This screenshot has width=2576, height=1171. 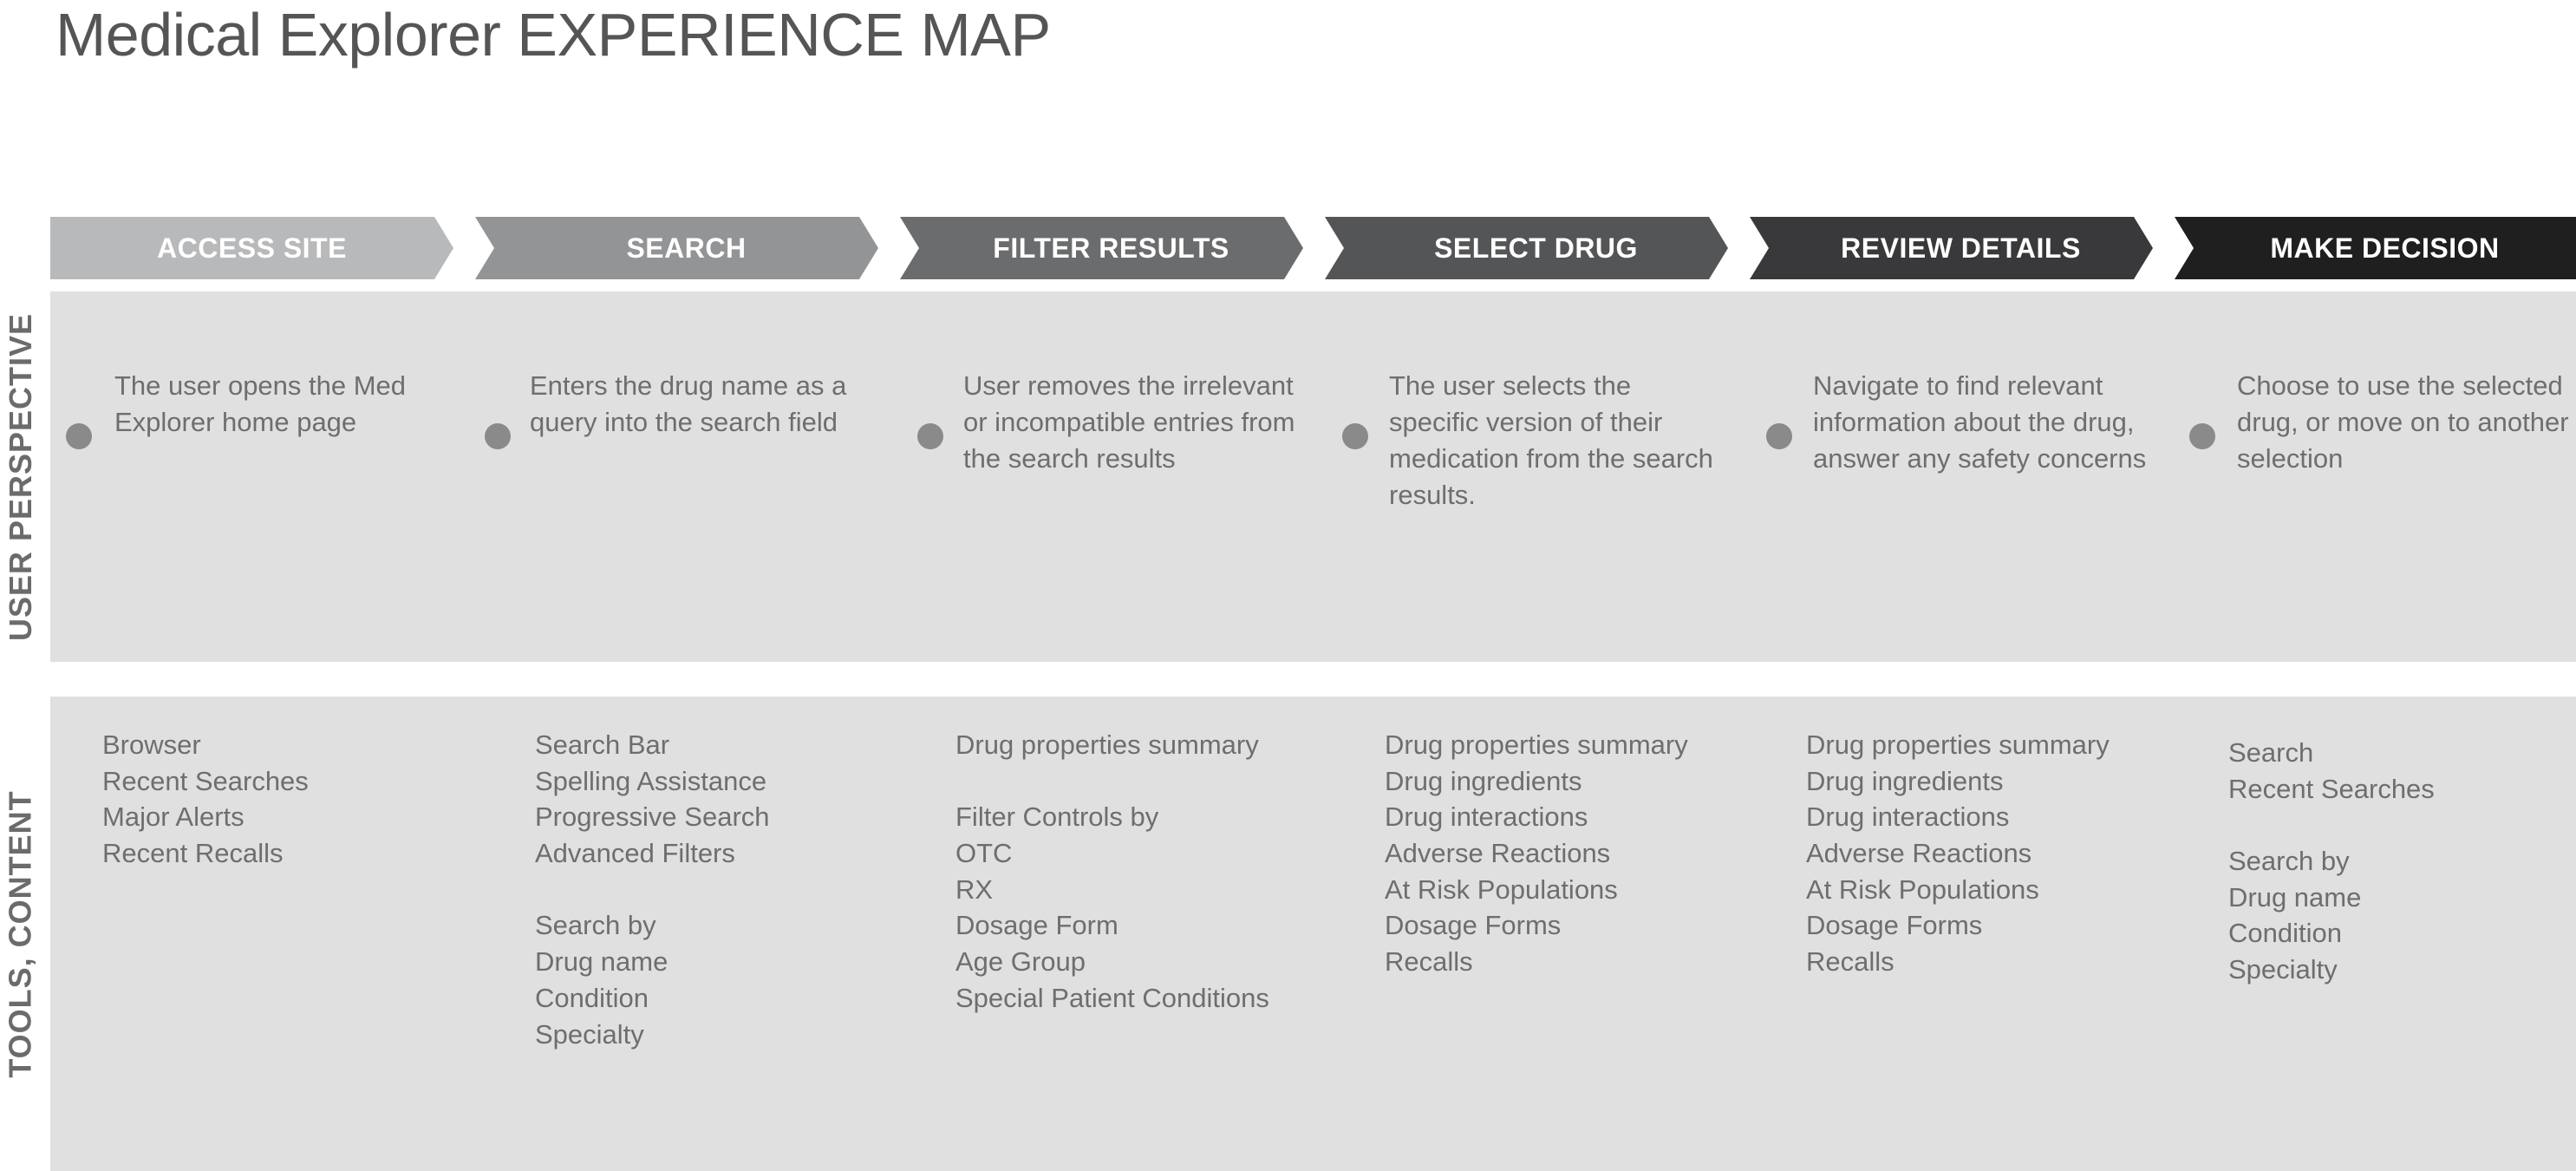 I want to click on phase-access-site: ACCESS SITE, so click(x=252, y=248).